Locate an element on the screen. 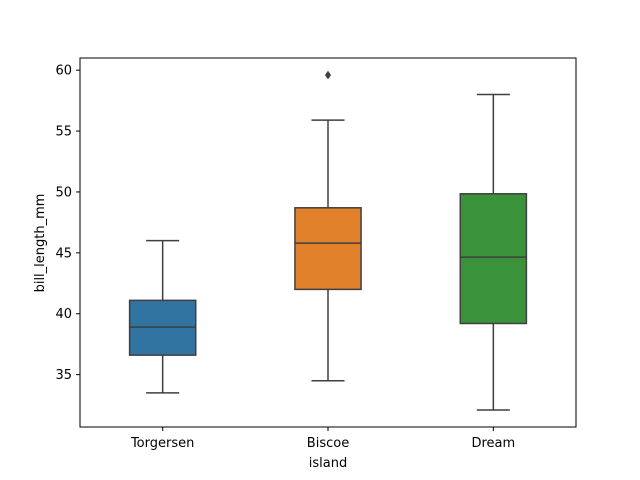 The image size is (640, 480). x-tick-label: Dream is located at coordinates (493, 443).